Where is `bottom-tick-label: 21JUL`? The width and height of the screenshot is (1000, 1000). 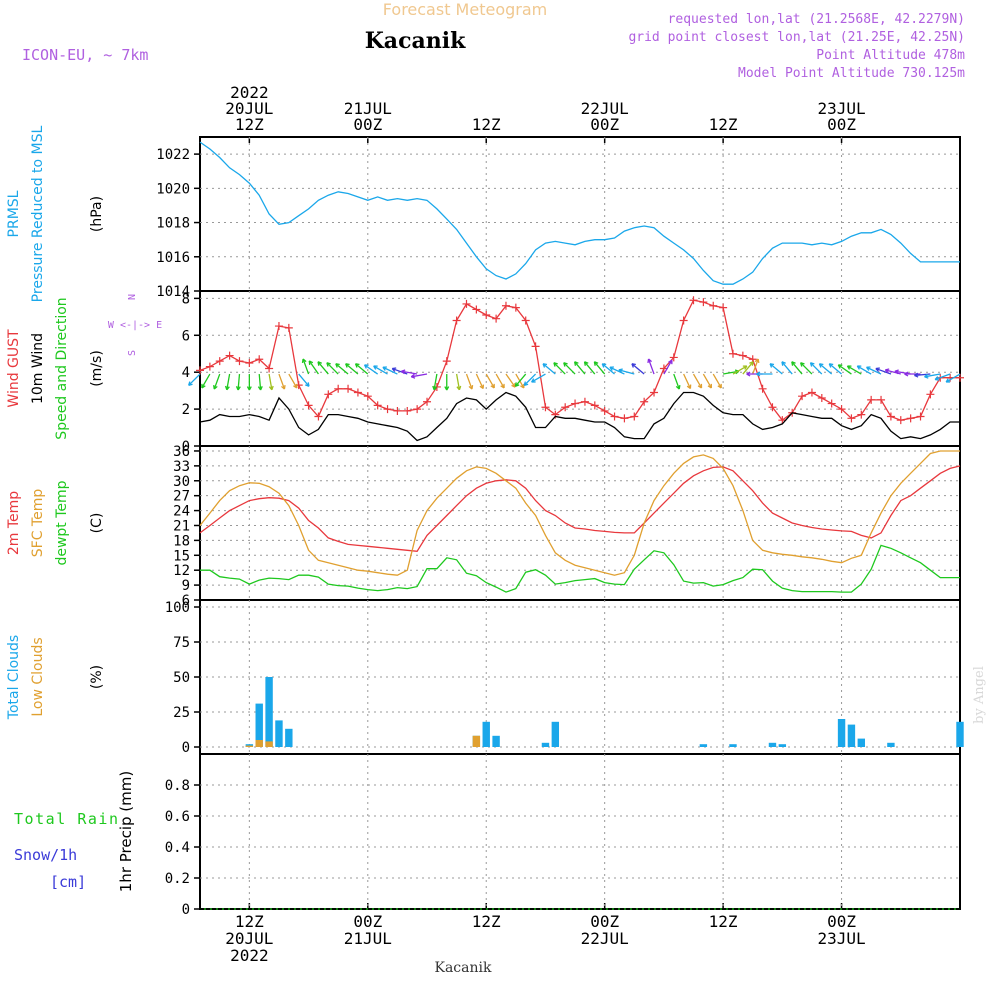
bottom-tick-label: 21JUL is located at coordinates (368, 938).